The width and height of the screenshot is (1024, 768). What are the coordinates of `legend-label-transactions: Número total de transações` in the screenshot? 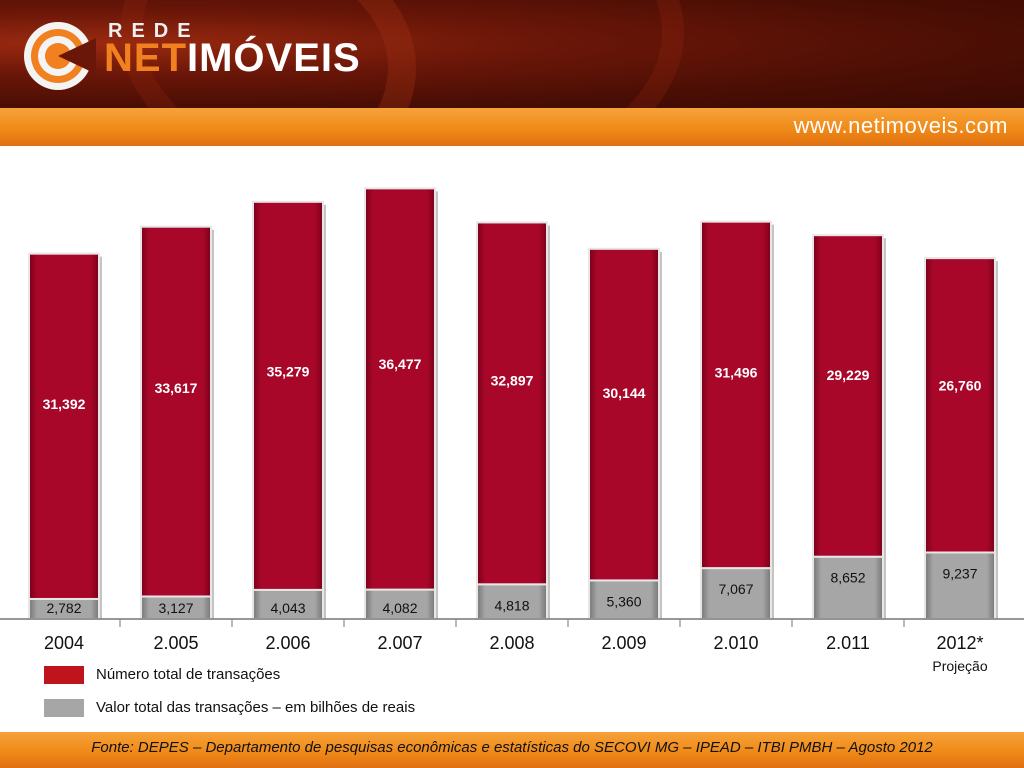 It's located at (188, 674).